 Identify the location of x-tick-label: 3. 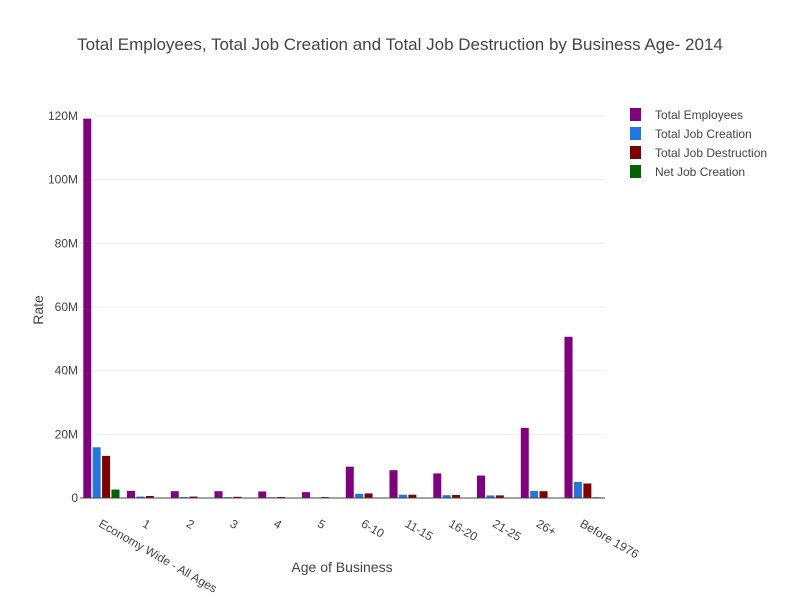
(234, 524).